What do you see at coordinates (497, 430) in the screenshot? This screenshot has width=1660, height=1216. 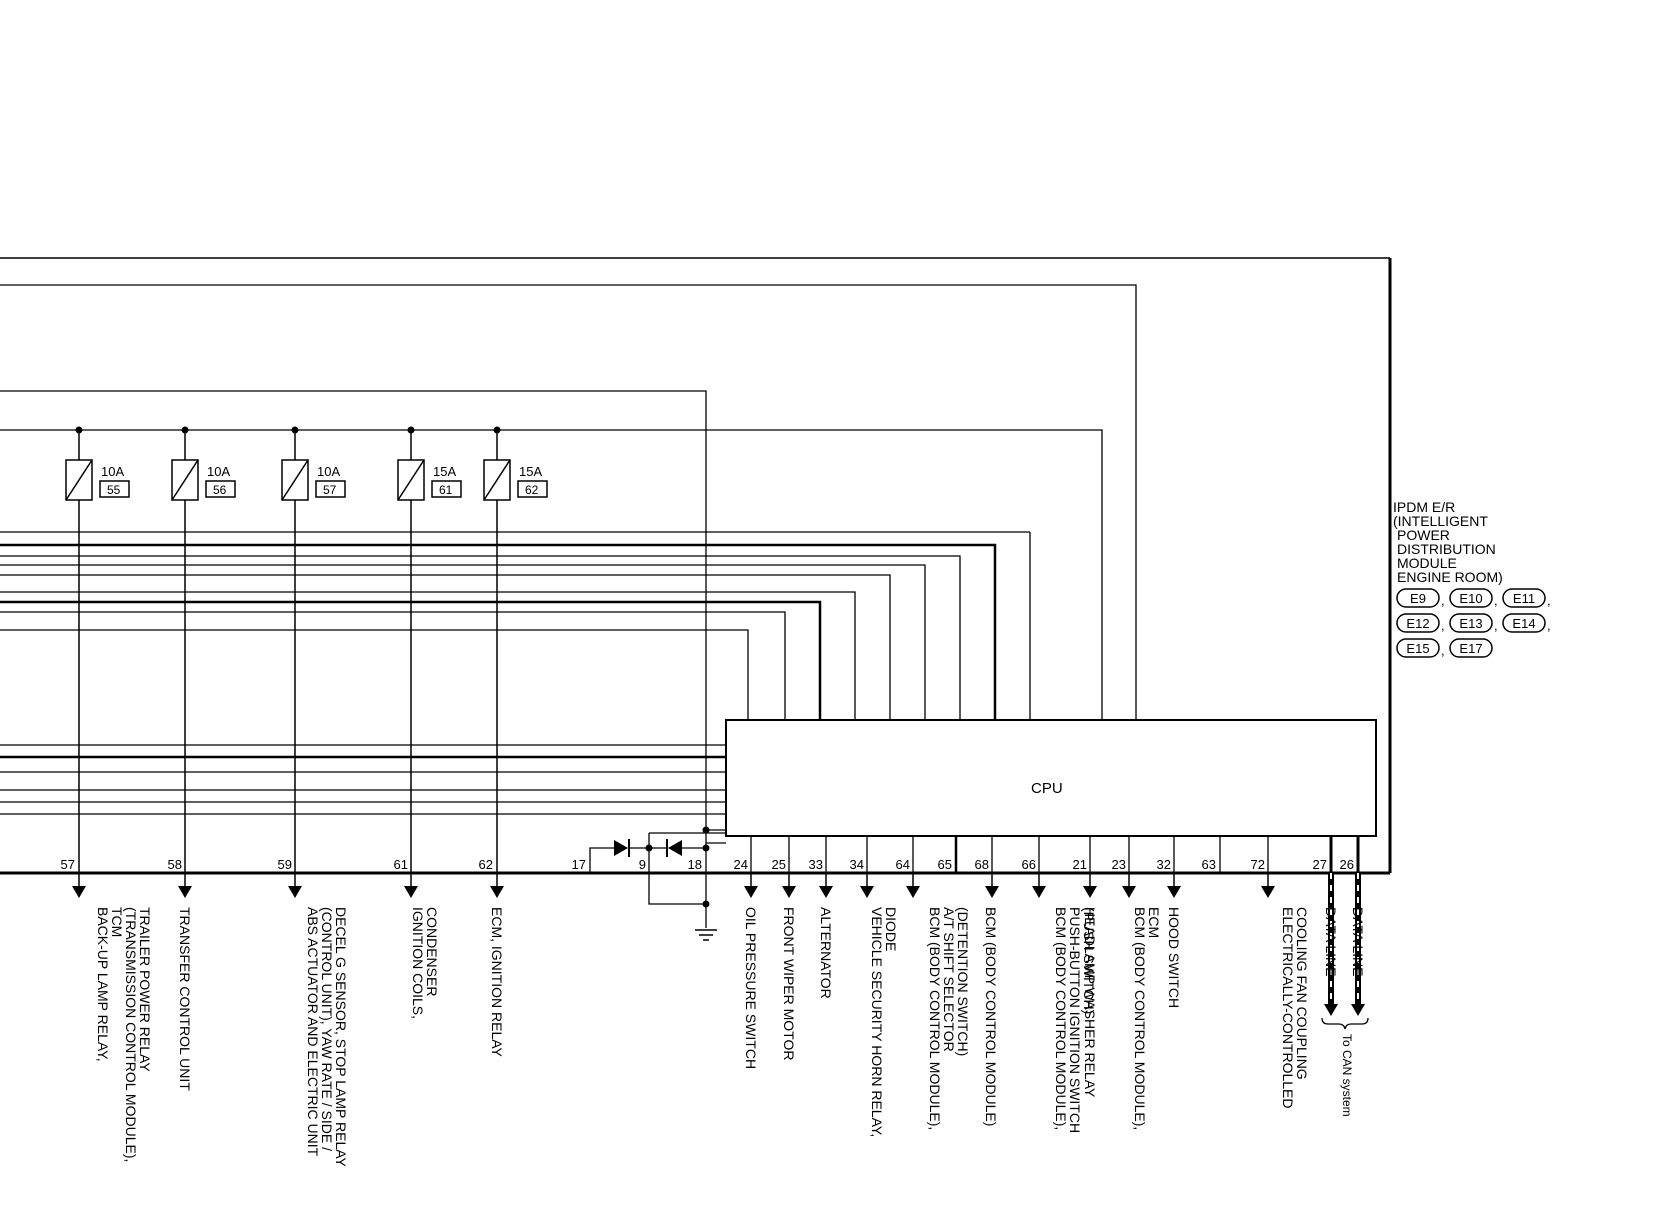 I see `junction-dot-fuse62` at bounding box center [497, 430].